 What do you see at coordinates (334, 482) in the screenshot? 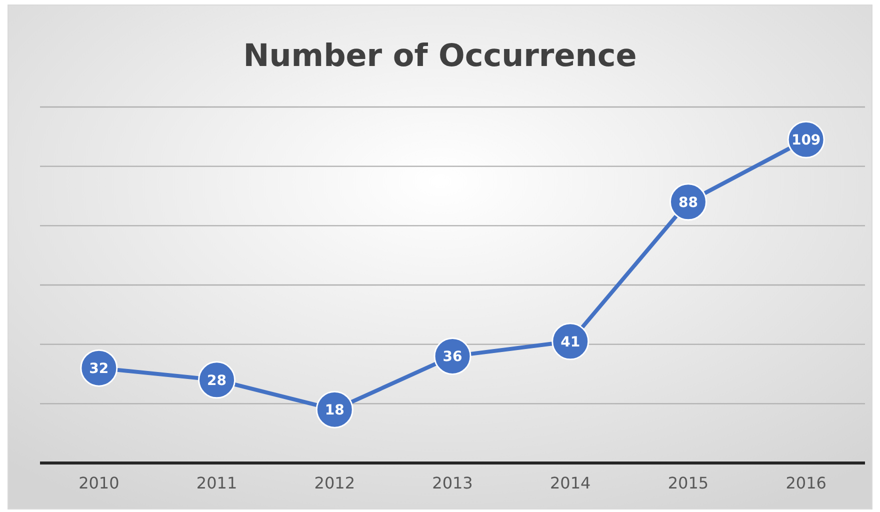
I see `x-tick-label: 2012` at bounding box center [334, 482].